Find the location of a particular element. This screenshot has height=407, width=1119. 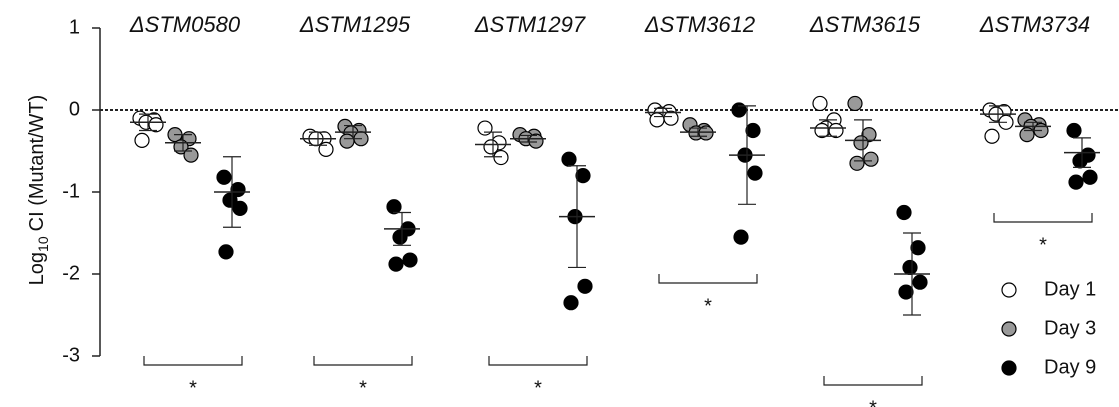

group-title: ΔSTM1295 is located at coordinates (355, 24).